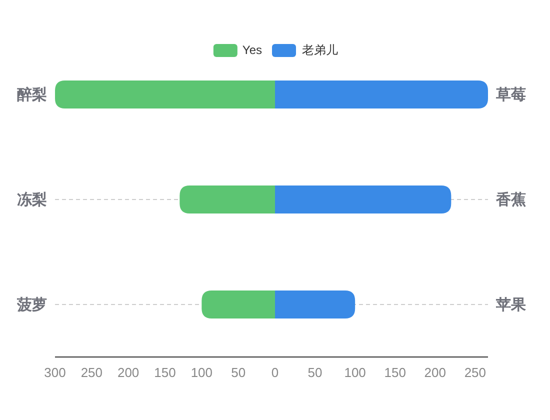 This screenshot has width=550, height=420. I want to click on y-tick-label: 菠萝, so click(31, 305).